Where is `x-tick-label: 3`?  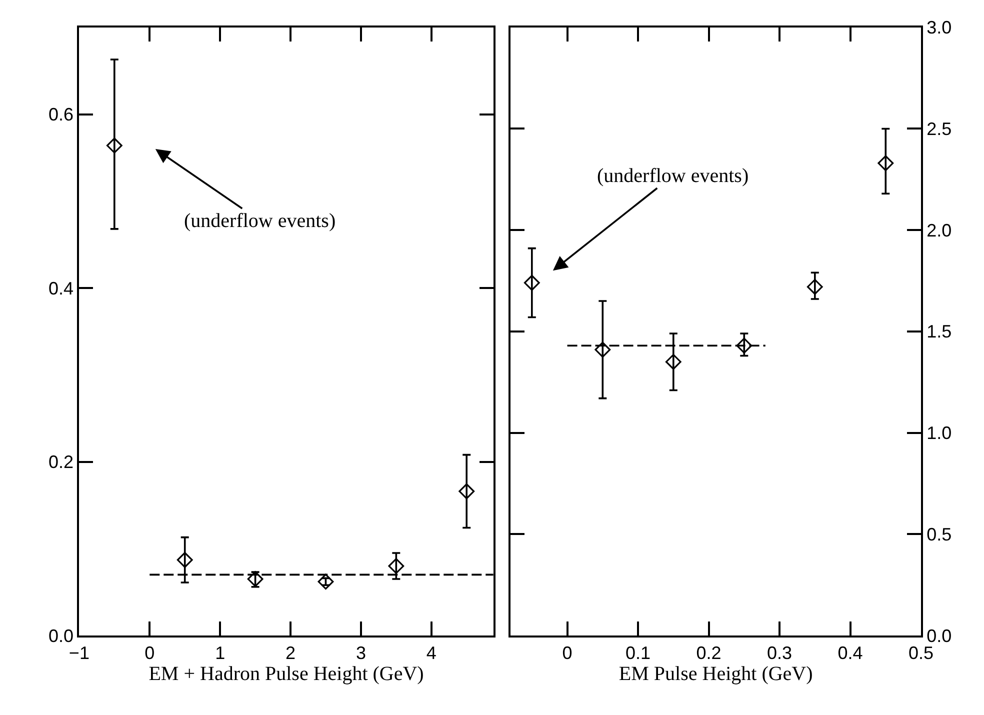
x-tick-label: 3 is located at coordinates (361, 653).